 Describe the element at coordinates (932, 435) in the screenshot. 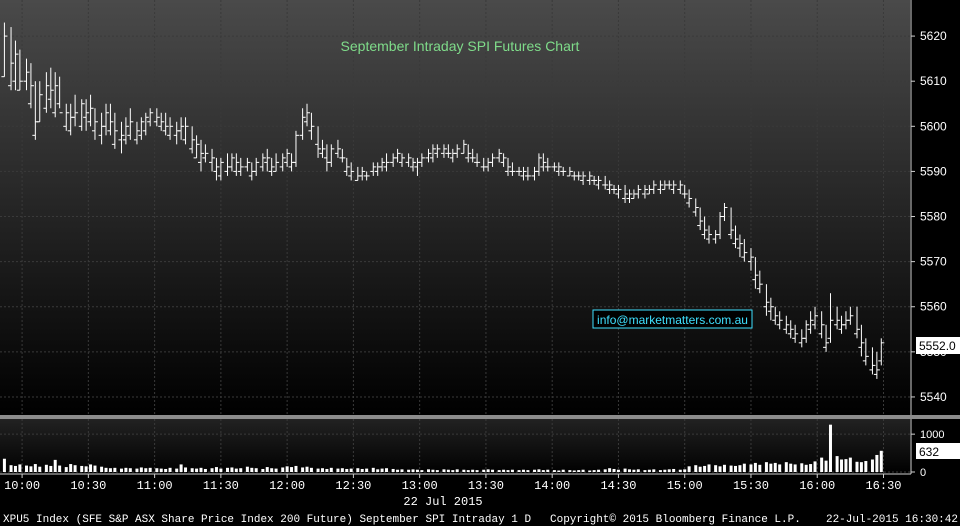

I see `volume-tick-label: 1000` at that location.